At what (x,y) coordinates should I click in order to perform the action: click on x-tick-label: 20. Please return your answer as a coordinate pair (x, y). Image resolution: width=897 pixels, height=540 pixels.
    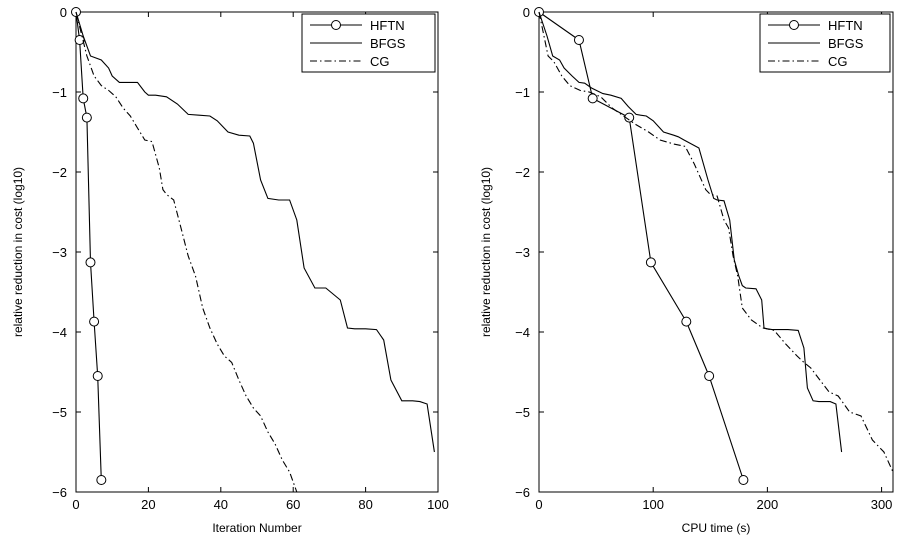
    Looking at the image, I should click on (148, 504).